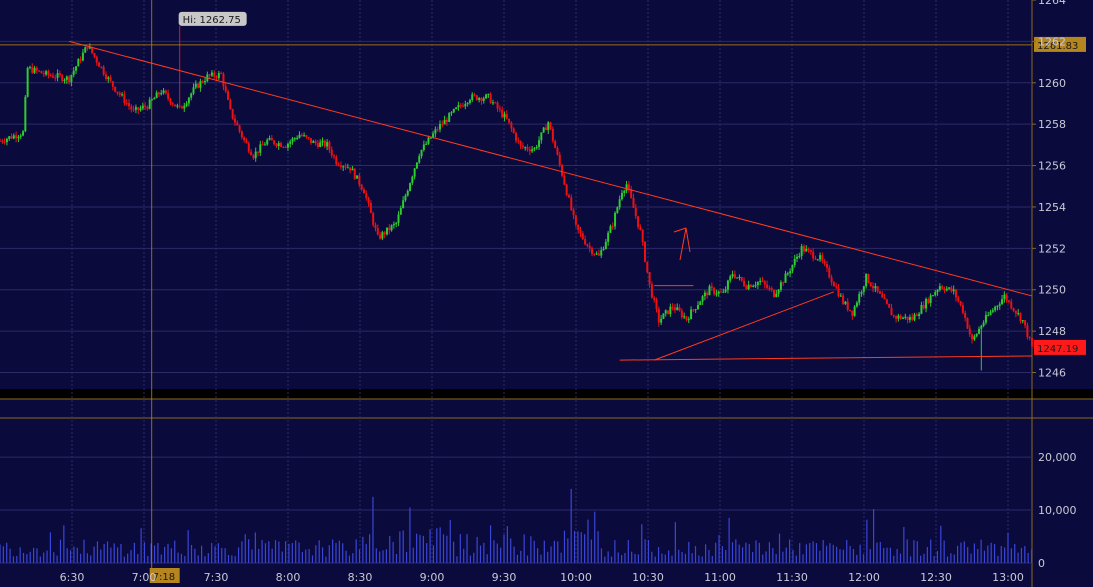  What do you see at coordinates (1041, 563) in the screenshot?
I see `volume-tick-label: 0` at bounding box center [1041, 563].